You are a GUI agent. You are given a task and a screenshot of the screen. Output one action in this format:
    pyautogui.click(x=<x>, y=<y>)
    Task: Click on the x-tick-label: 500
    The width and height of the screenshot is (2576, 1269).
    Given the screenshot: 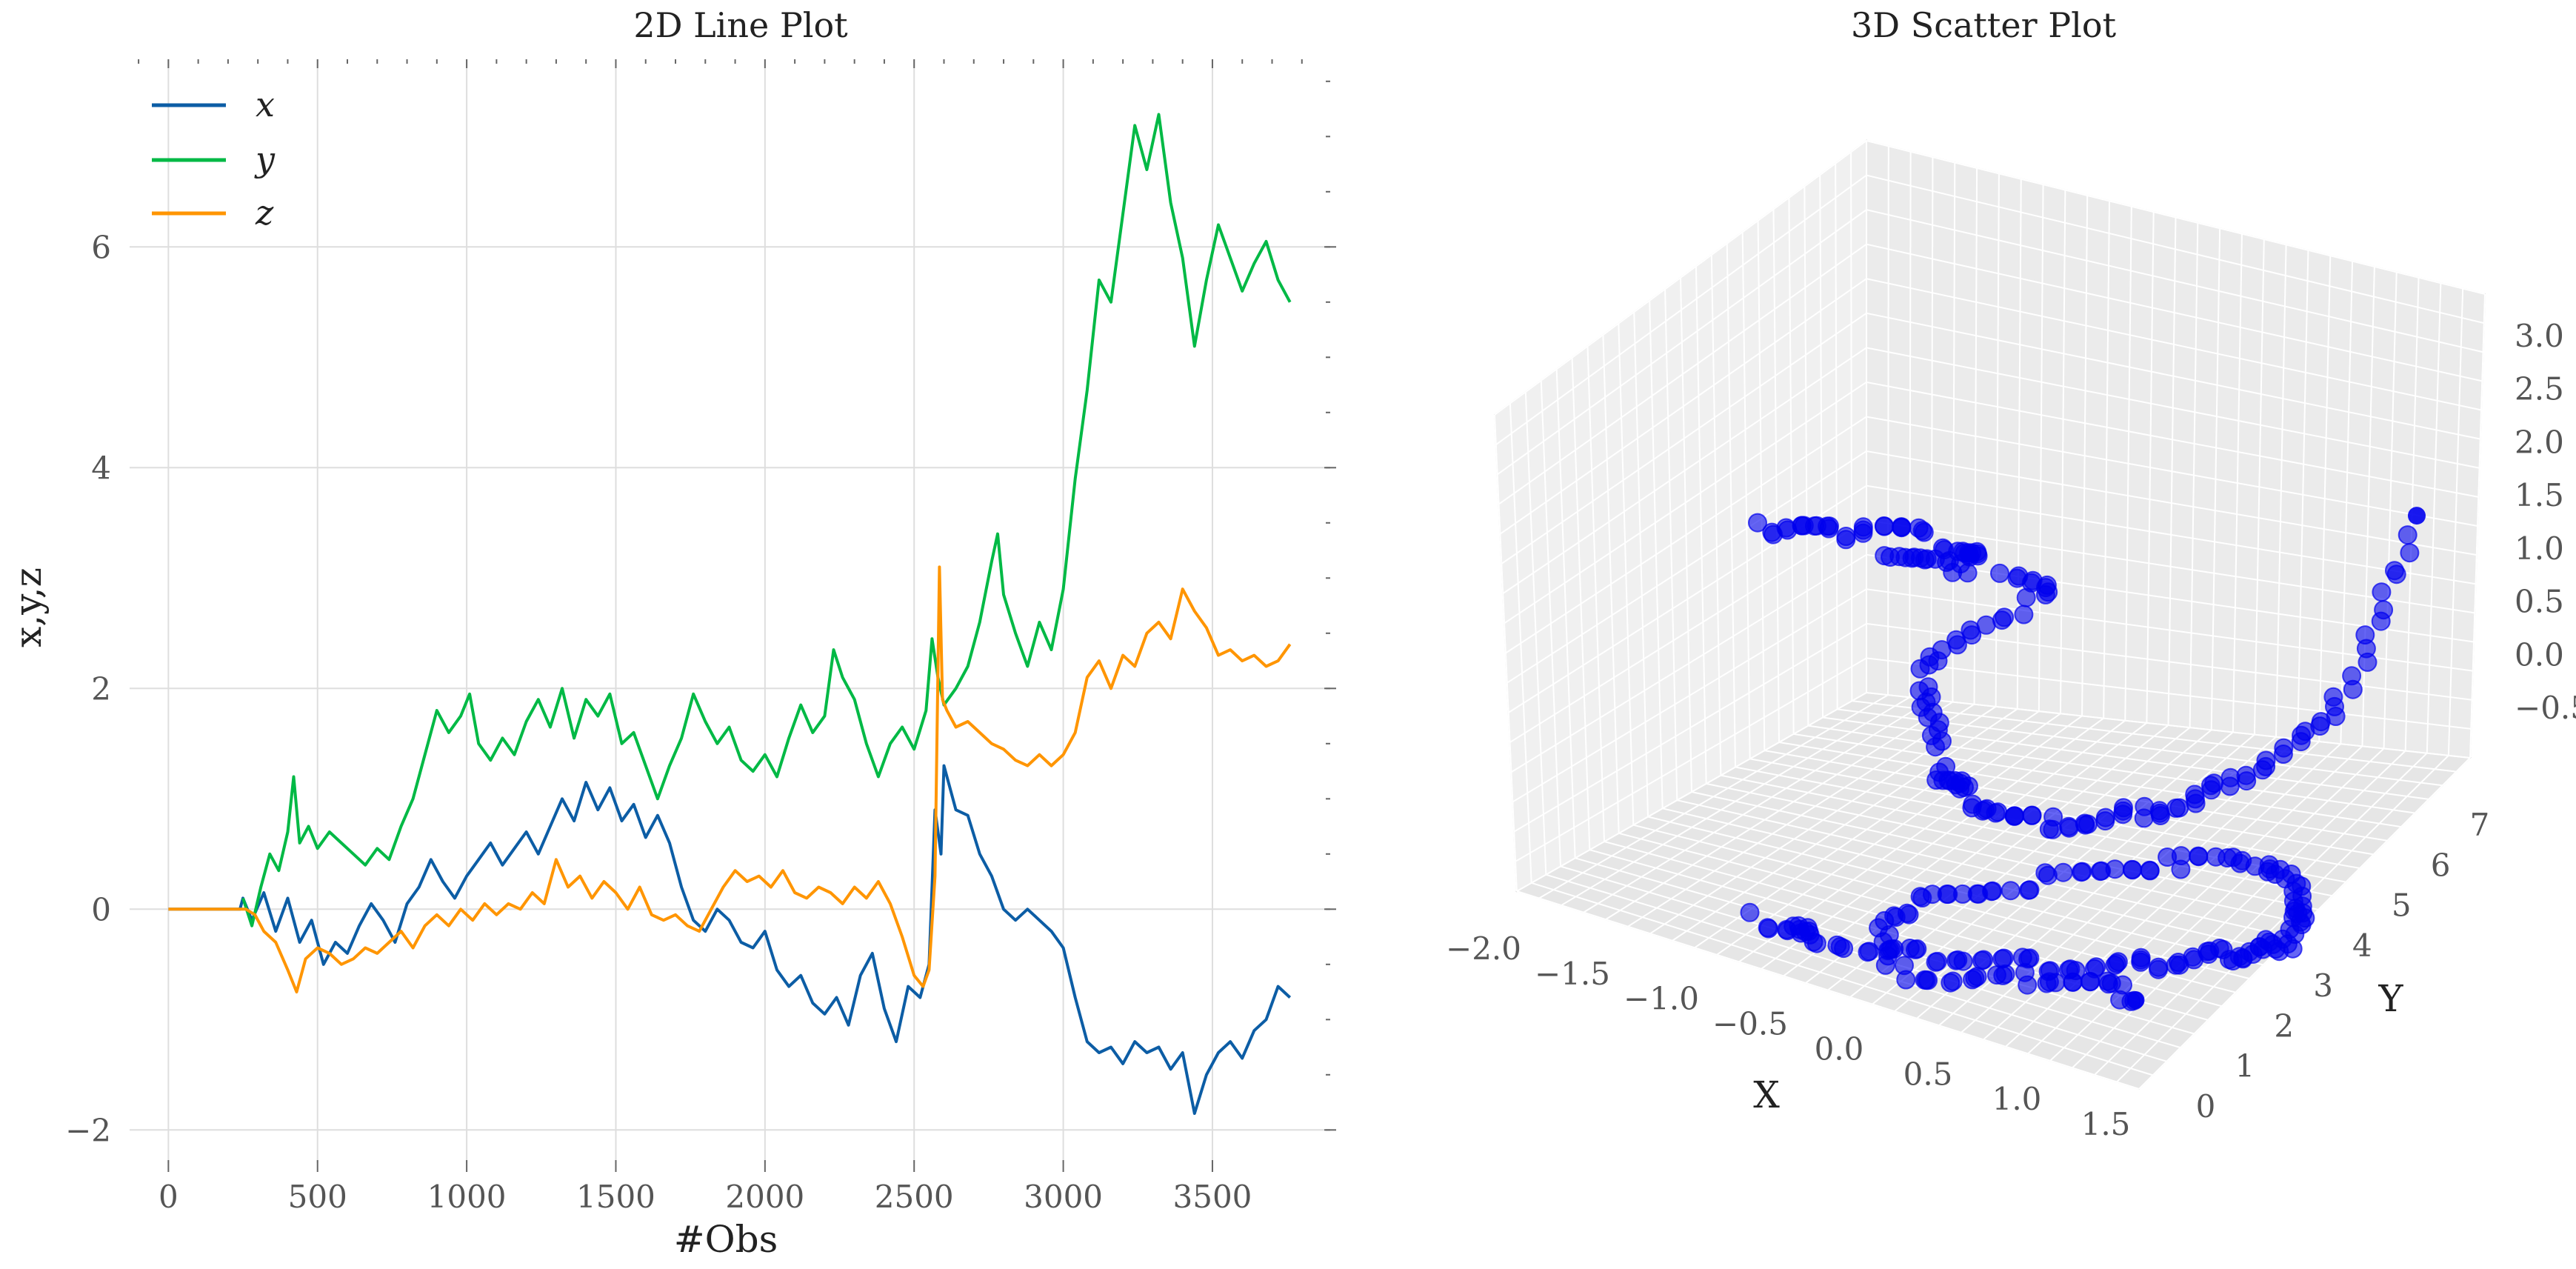 What is the action you would take?
    pyautogui.click(x=317, y=1197)
    